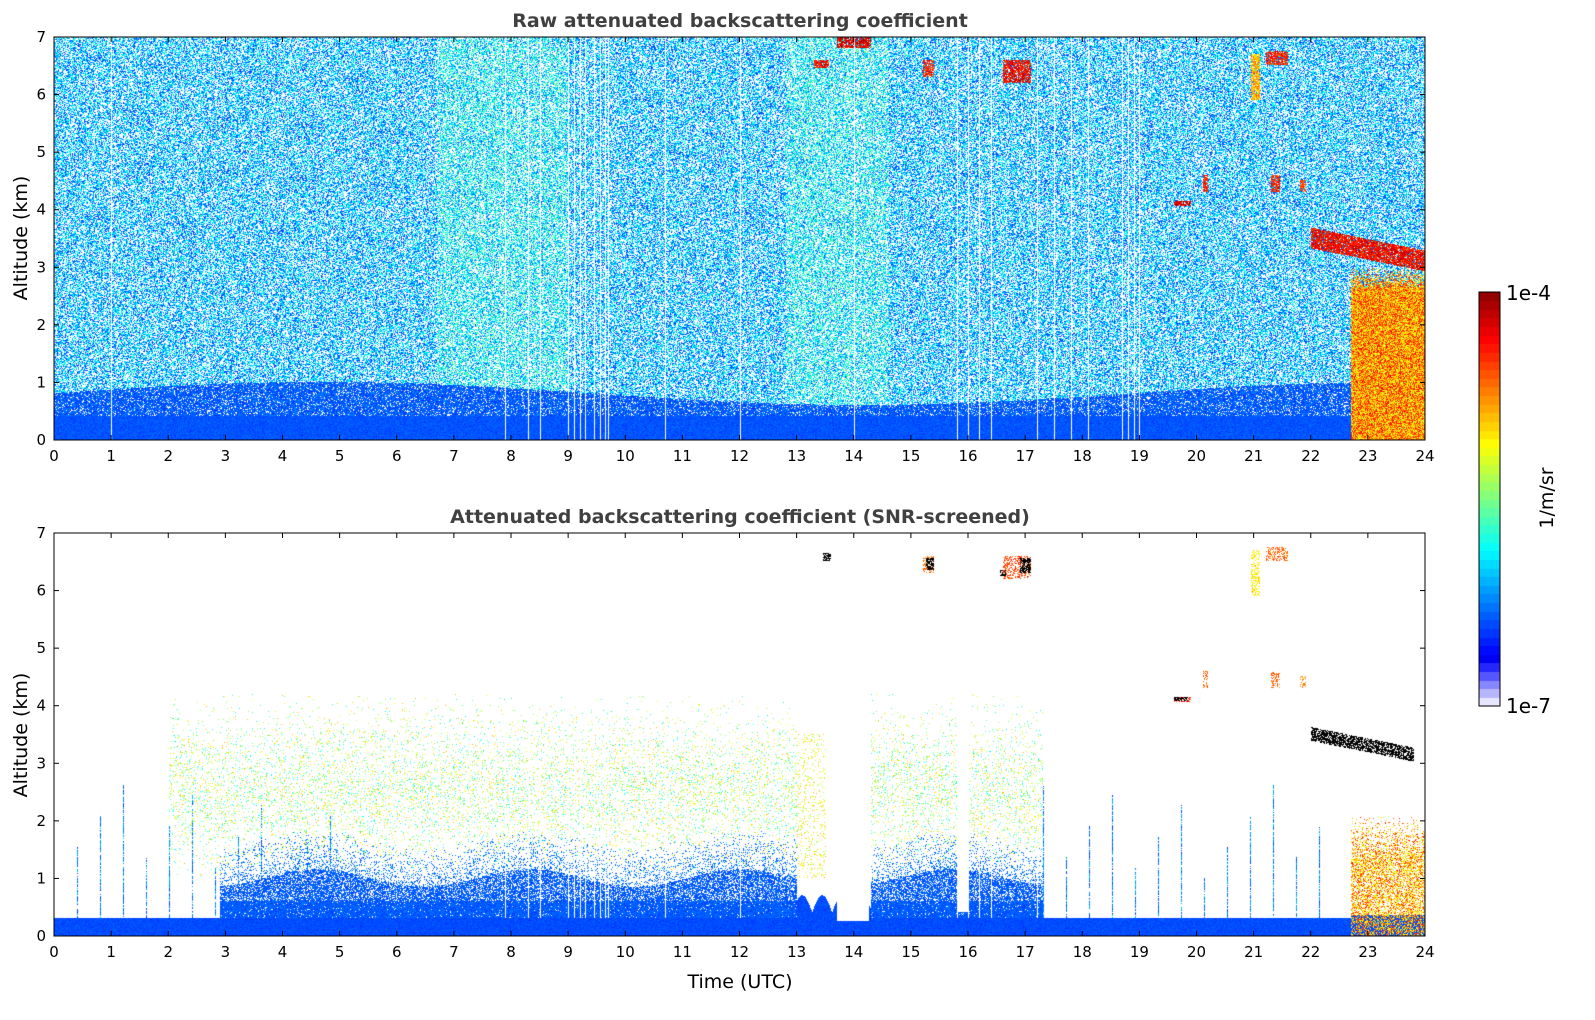 The image size is (1595, 1020). Describe the element at coordinates (1528, 293) in the screenshot. I see `colorbar-max-label: 1e-4` at that location.